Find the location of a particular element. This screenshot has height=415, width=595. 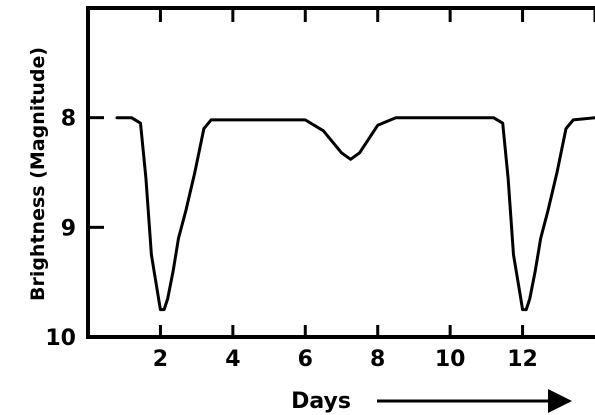

x-tick-label: 2 is located at coordinates (160, 359).